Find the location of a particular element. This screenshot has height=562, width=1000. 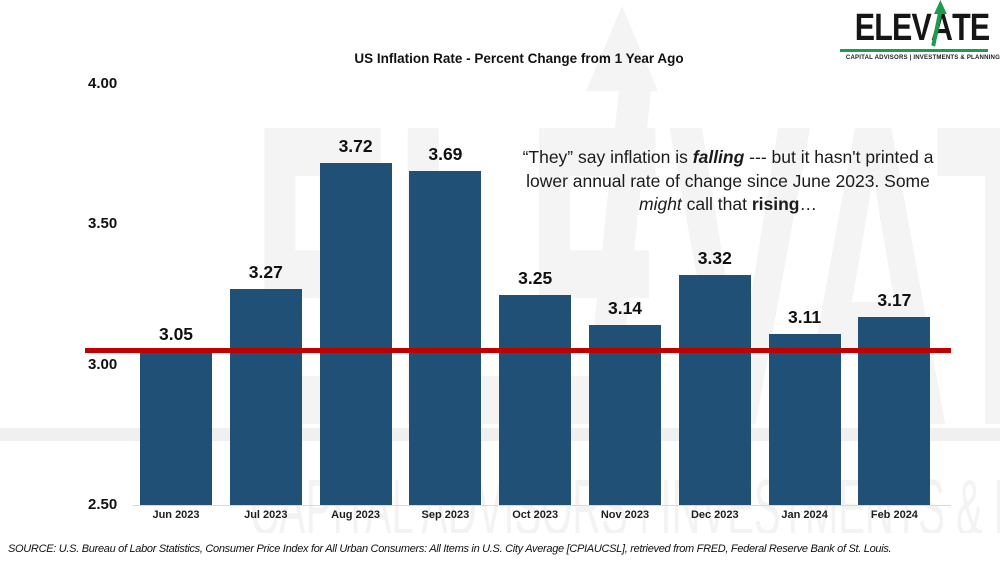

x-axis-category-label: Sep 2023 is located at coordinates (445, 515).